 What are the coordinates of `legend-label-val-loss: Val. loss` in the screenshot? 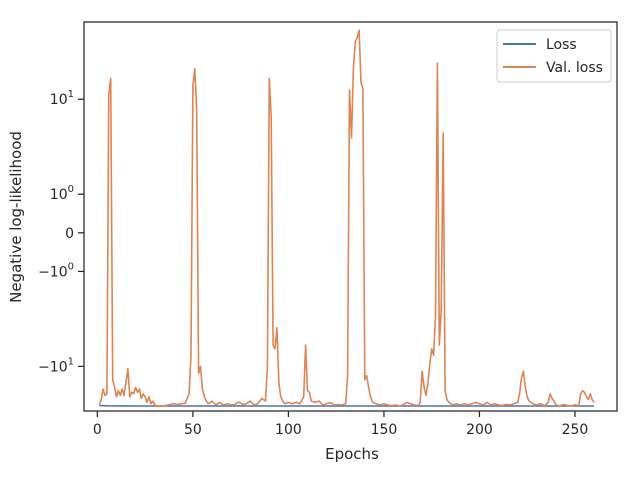 It's located at (574, 68).